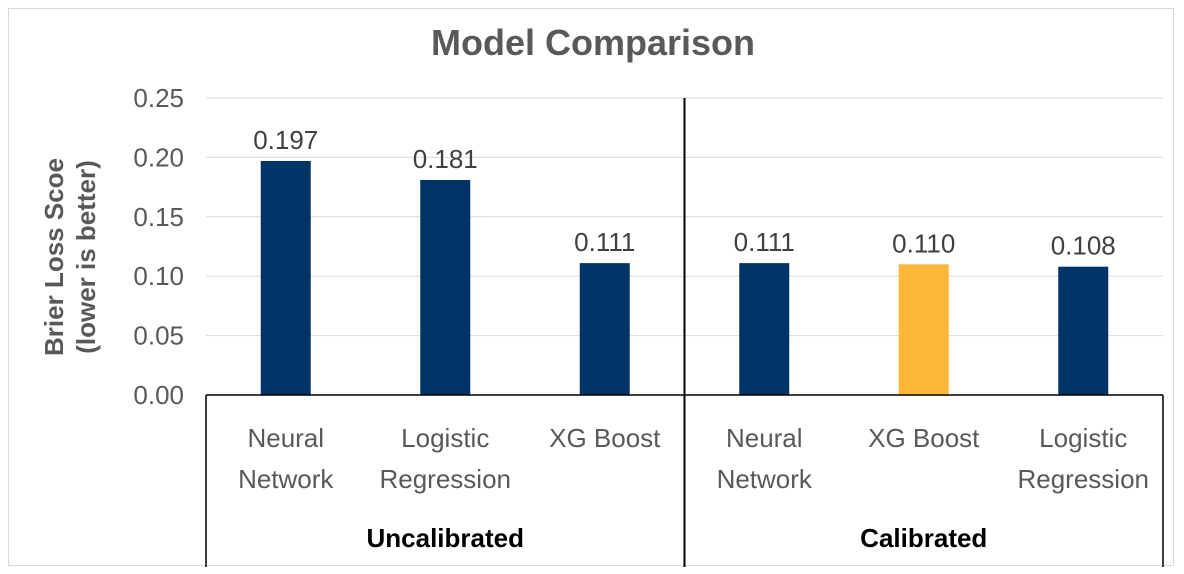  Describe the element at coordinates (1083, 246) in the screenshot. I see `data-label: 0.108` at that location.